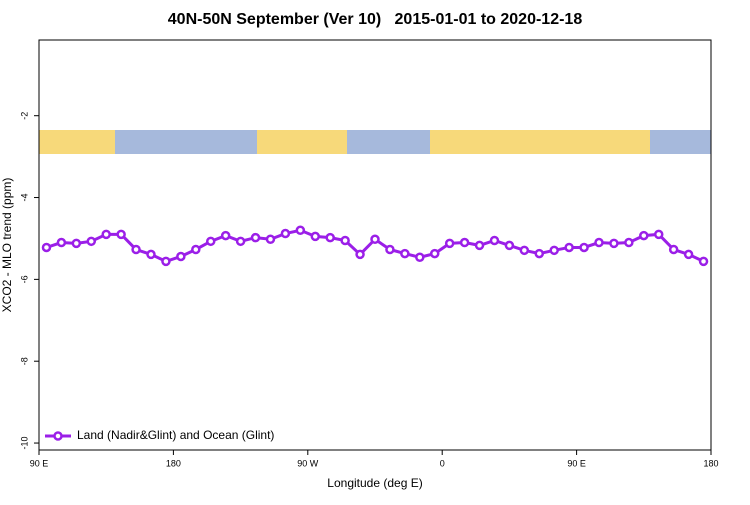 The height and width of the screenshot is (505, 750). I want to click on x-tick-label: 90 W, so click(308, 463).